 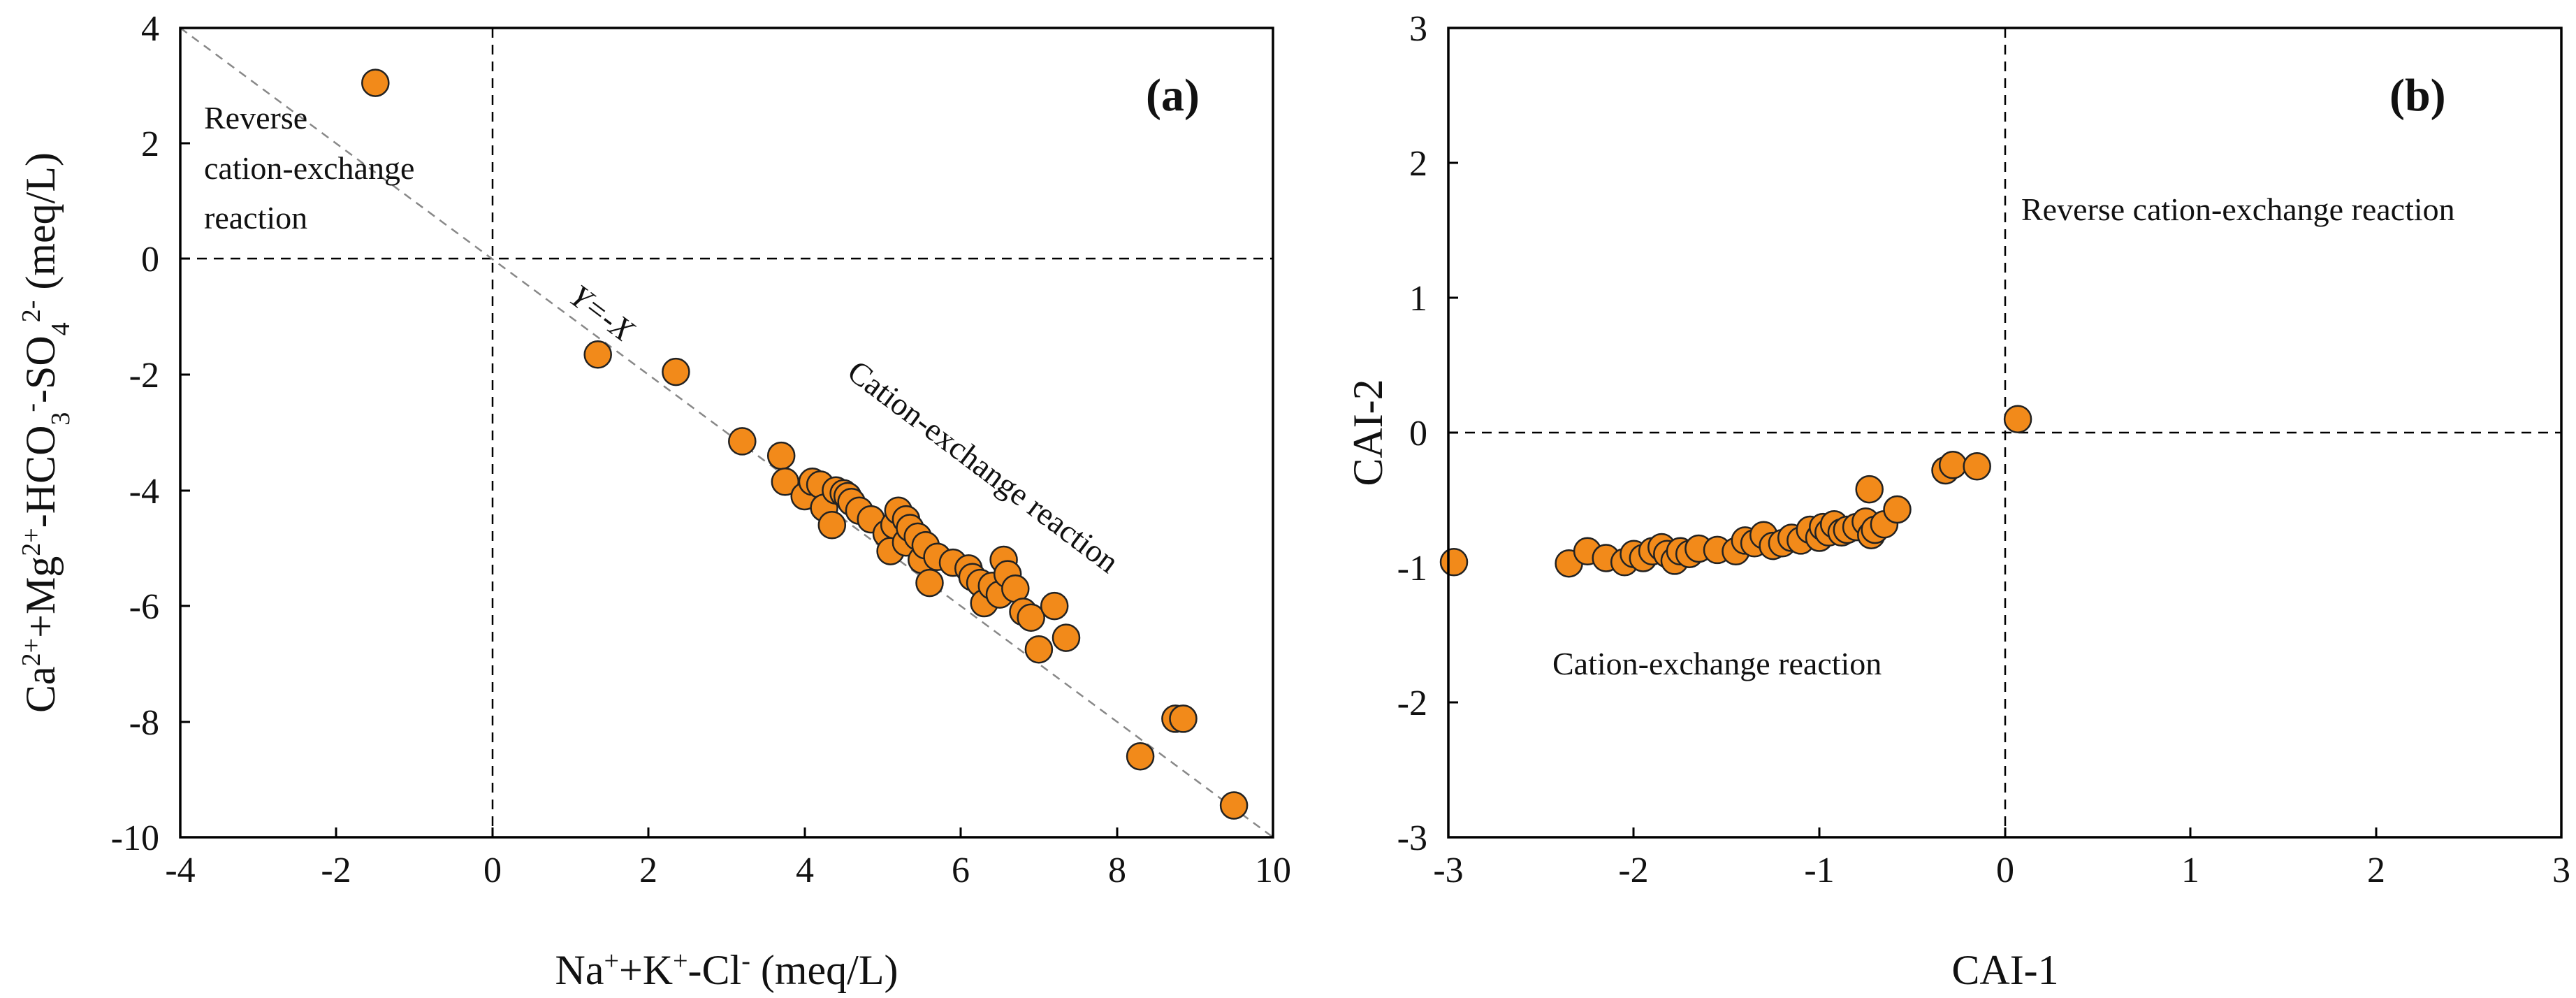 I want to click on panel-b-x-ticks, so click(x=2005, y=832).